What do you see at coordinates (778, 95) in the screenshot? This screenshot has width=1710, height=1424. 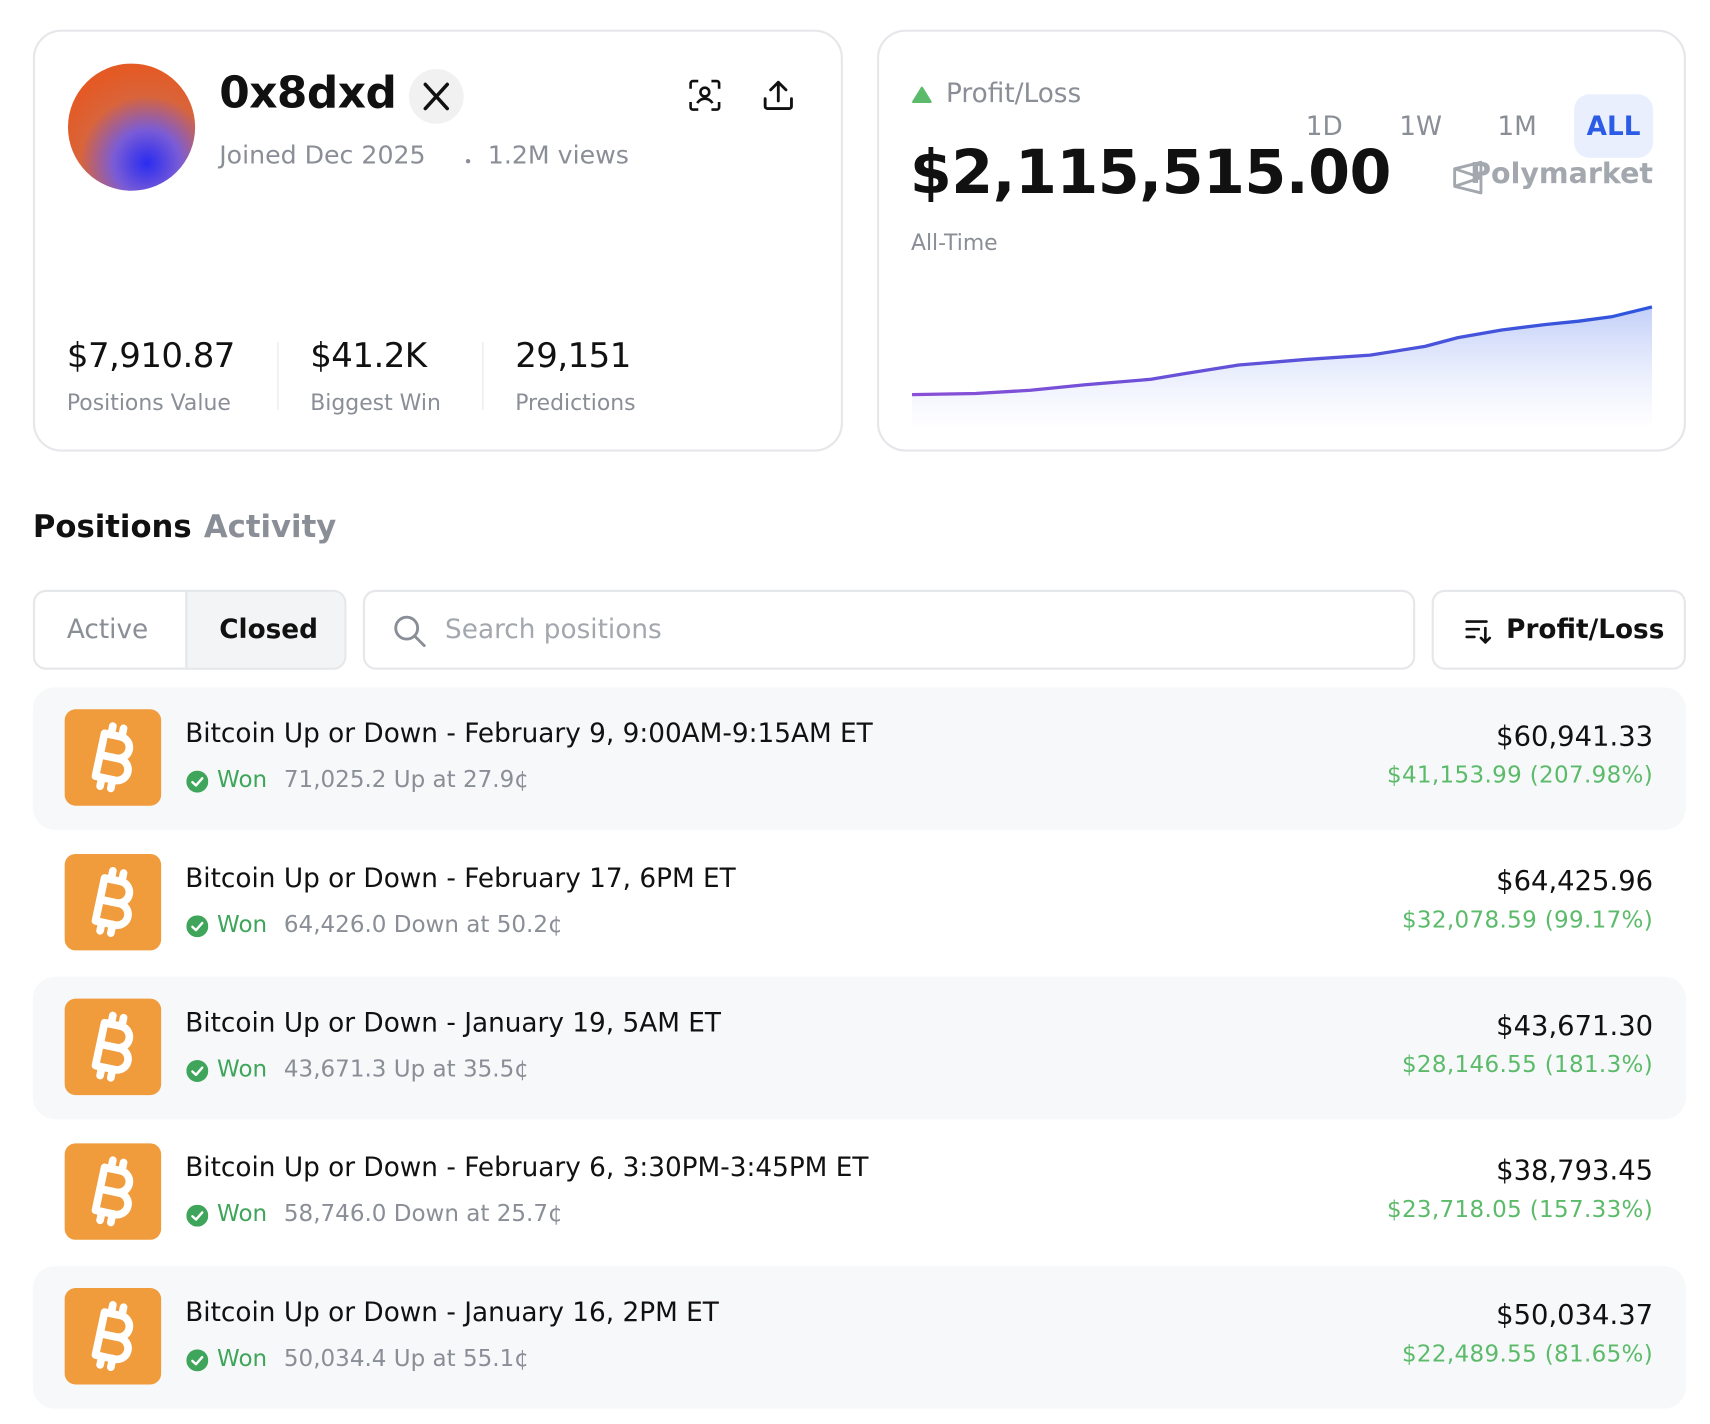 I see `share-icon` at bounding box center [778, 95].